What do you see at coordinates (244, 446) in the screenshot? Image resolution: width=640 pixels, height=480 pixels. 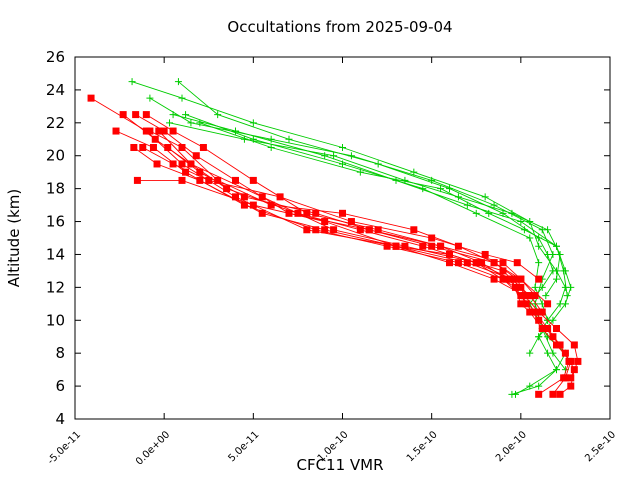 I see `x-tick-label: 5.0e-11` at bounding box center [244, 446].